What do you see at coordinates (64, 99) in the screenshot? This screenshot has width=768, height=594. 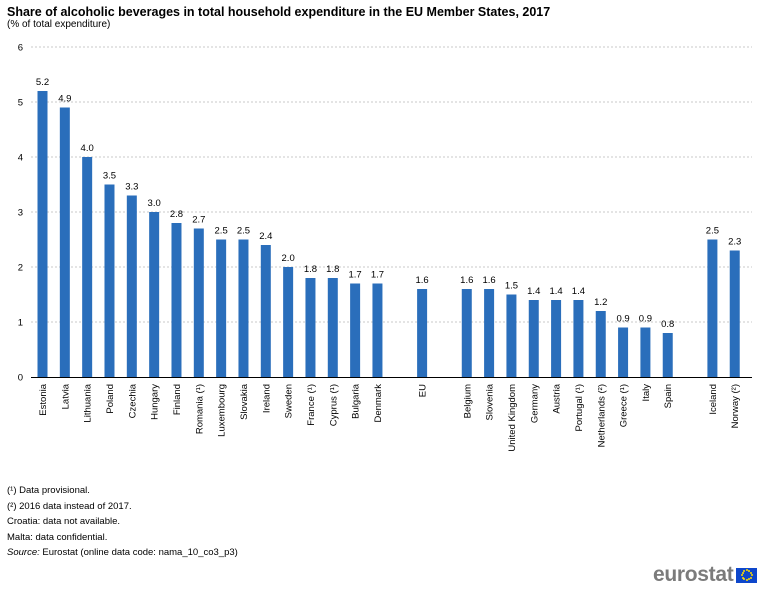 I see `value-label: 4.9` at bounding box center [64, 99].